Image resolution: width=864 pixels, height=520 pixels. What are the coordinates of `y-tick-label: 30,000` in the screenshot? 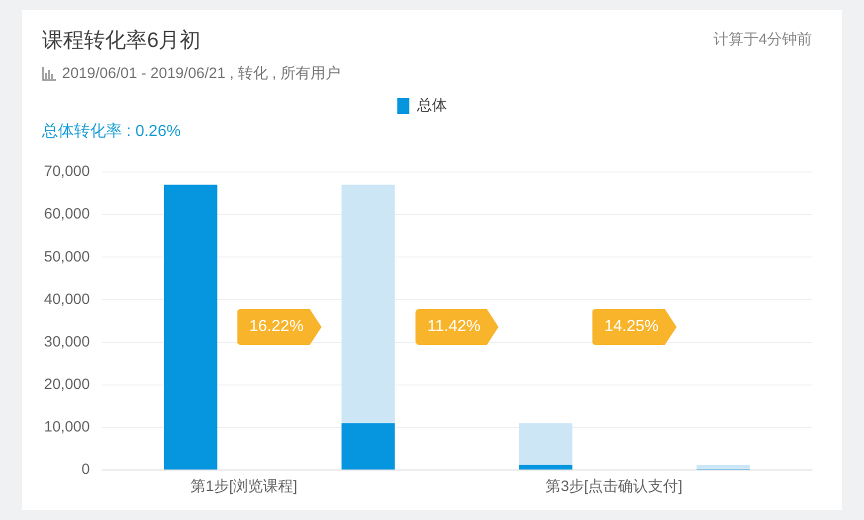 It's located at (67, 341).